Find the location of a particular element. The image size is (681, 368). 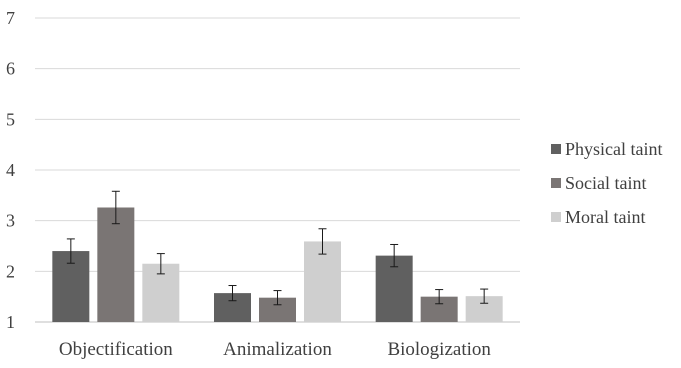

legend-label: Social taint is located at coordinates (605, 183).